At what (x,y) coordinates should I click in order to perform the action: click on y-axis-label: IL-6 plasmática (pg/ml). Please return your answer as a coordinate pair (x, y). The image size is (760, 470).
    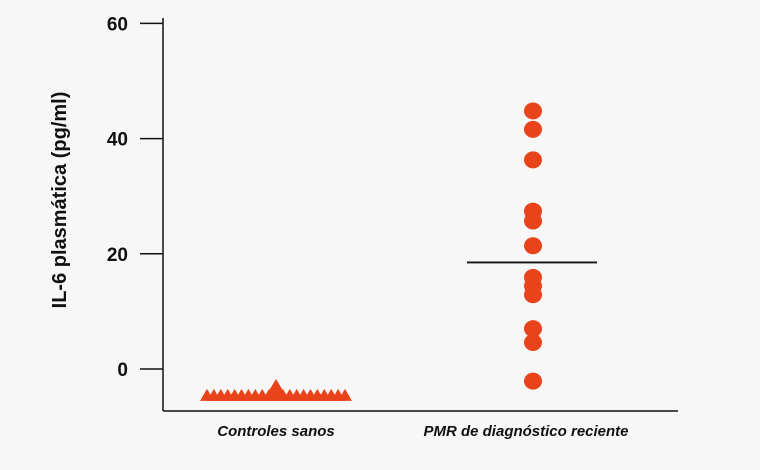
    Looking at the image, I should click on (60, 200).